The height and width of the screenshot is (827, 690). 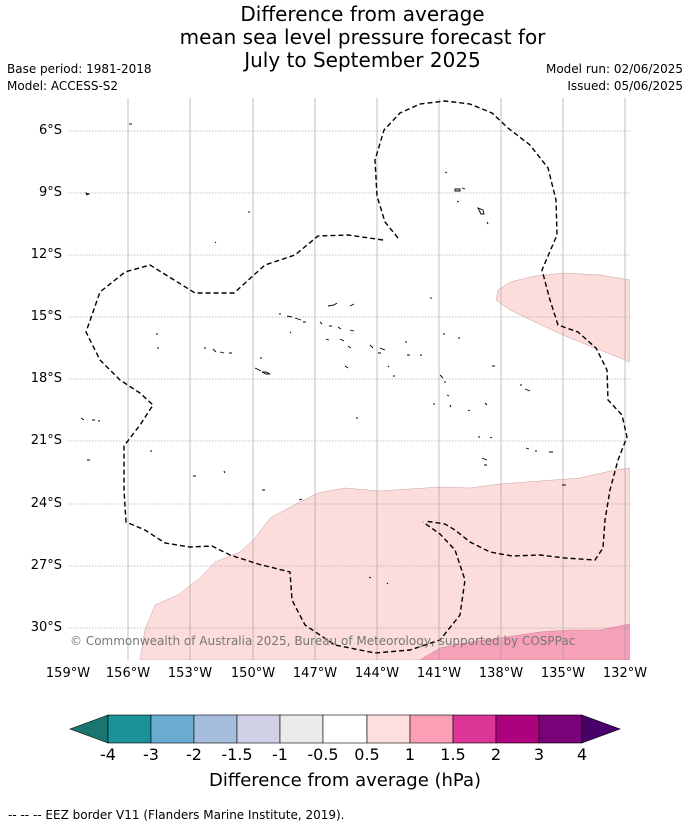 I want to click on anomaly-region-1-1.5, so click(x=524, y=641).